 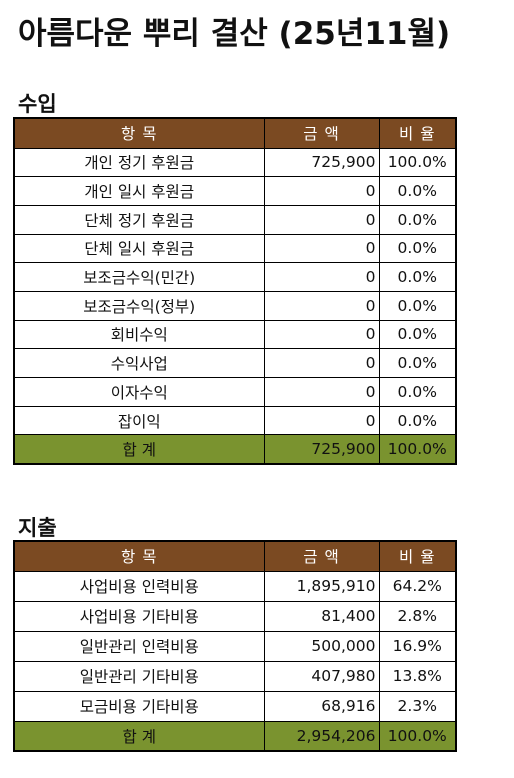 I want to click on income-cell-item: 수익사업, so click(x=139, y=363).